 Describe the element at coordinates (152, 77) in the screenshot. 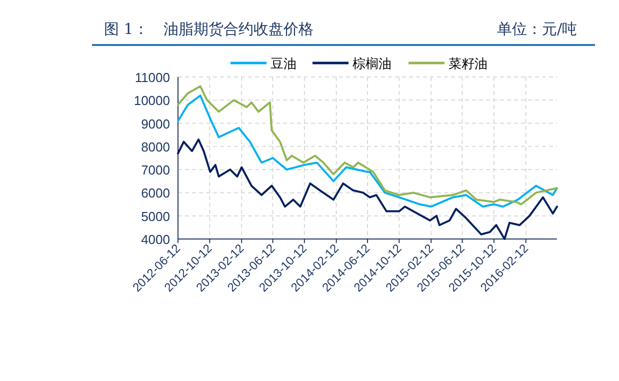

I see `y-tick-label: 11000` at that location.